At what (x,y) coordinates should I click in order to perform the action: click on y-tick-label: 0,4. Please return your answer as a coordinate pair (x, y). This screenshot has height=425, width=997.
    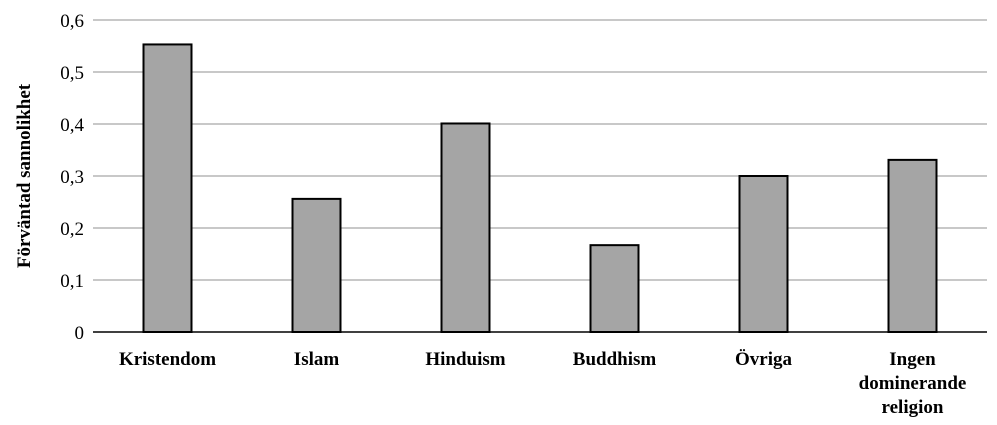
    Looking at the image, I should click on (72, 125).